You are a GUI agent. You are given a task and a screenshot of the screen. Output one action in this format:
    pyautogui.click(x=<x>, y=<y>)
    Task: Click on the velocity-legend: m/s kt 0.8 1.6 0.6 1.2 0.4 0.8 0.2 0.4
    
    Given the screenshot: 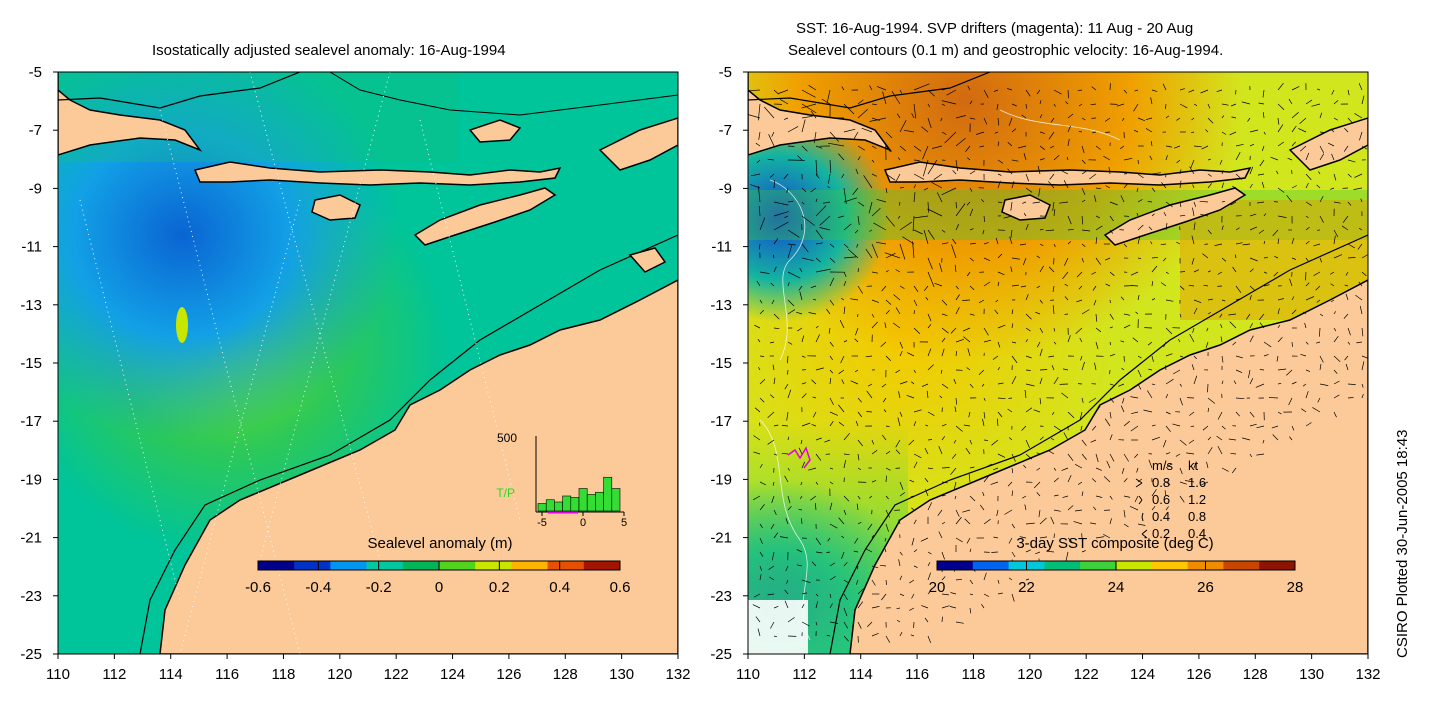 What is the action you would take?
    pyautogui.click(x=1170, y=499)
    